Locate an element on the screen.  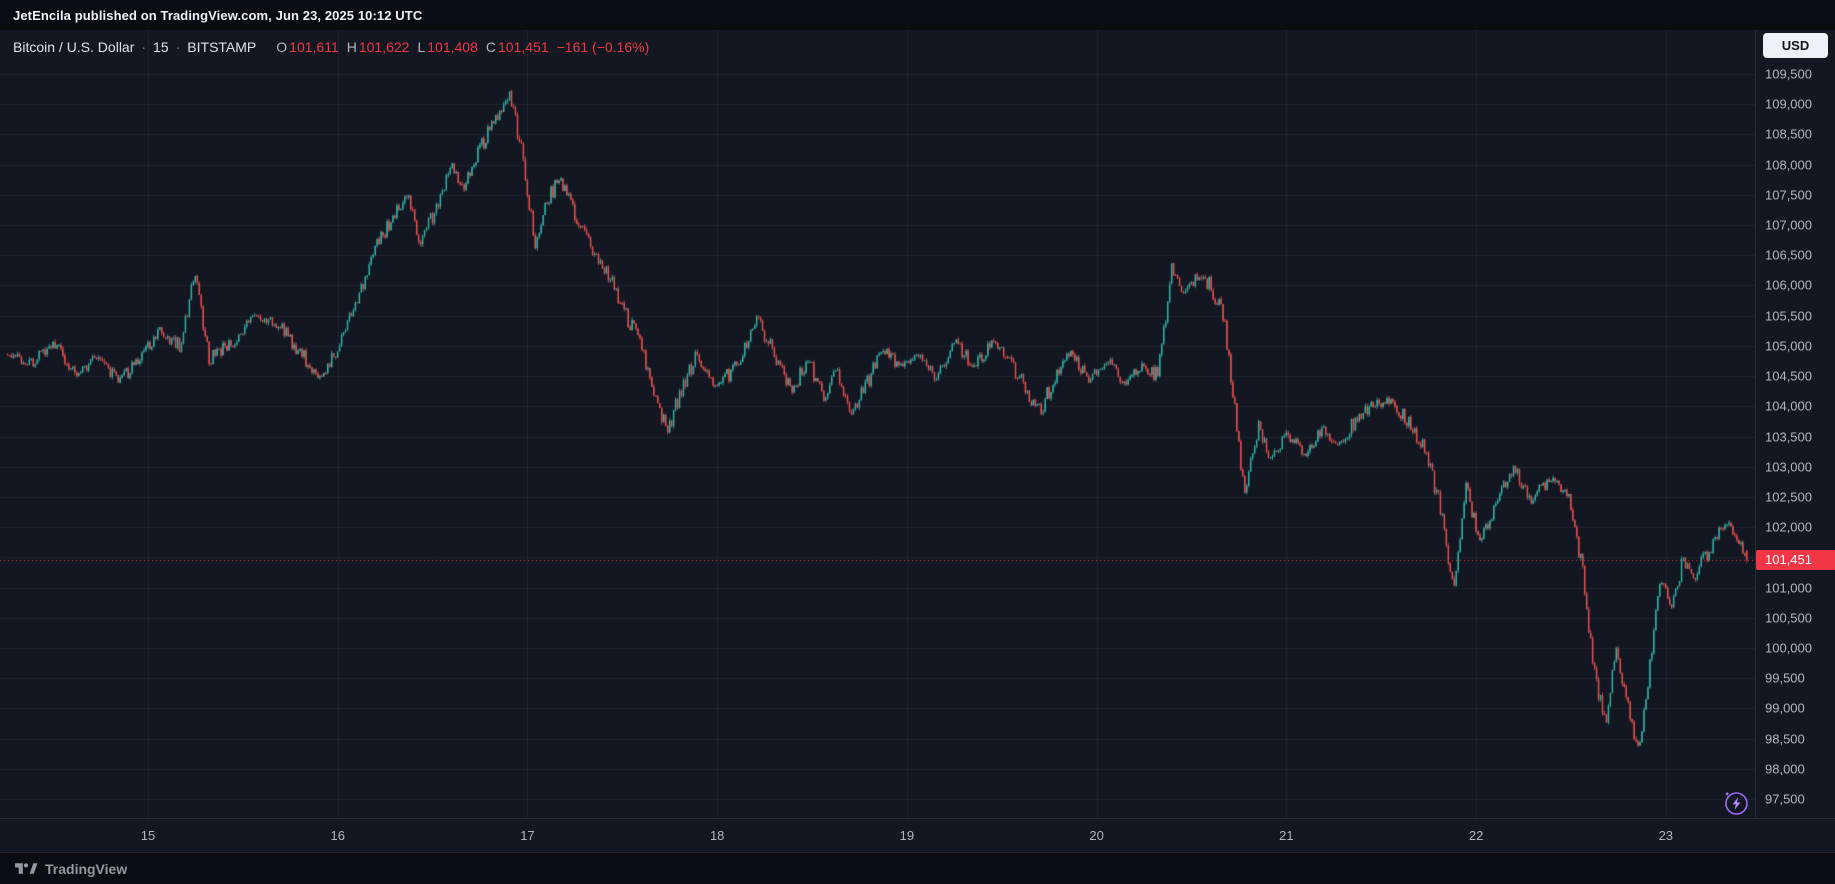
open-value: 101,611 is located at coordinates (314, 47).